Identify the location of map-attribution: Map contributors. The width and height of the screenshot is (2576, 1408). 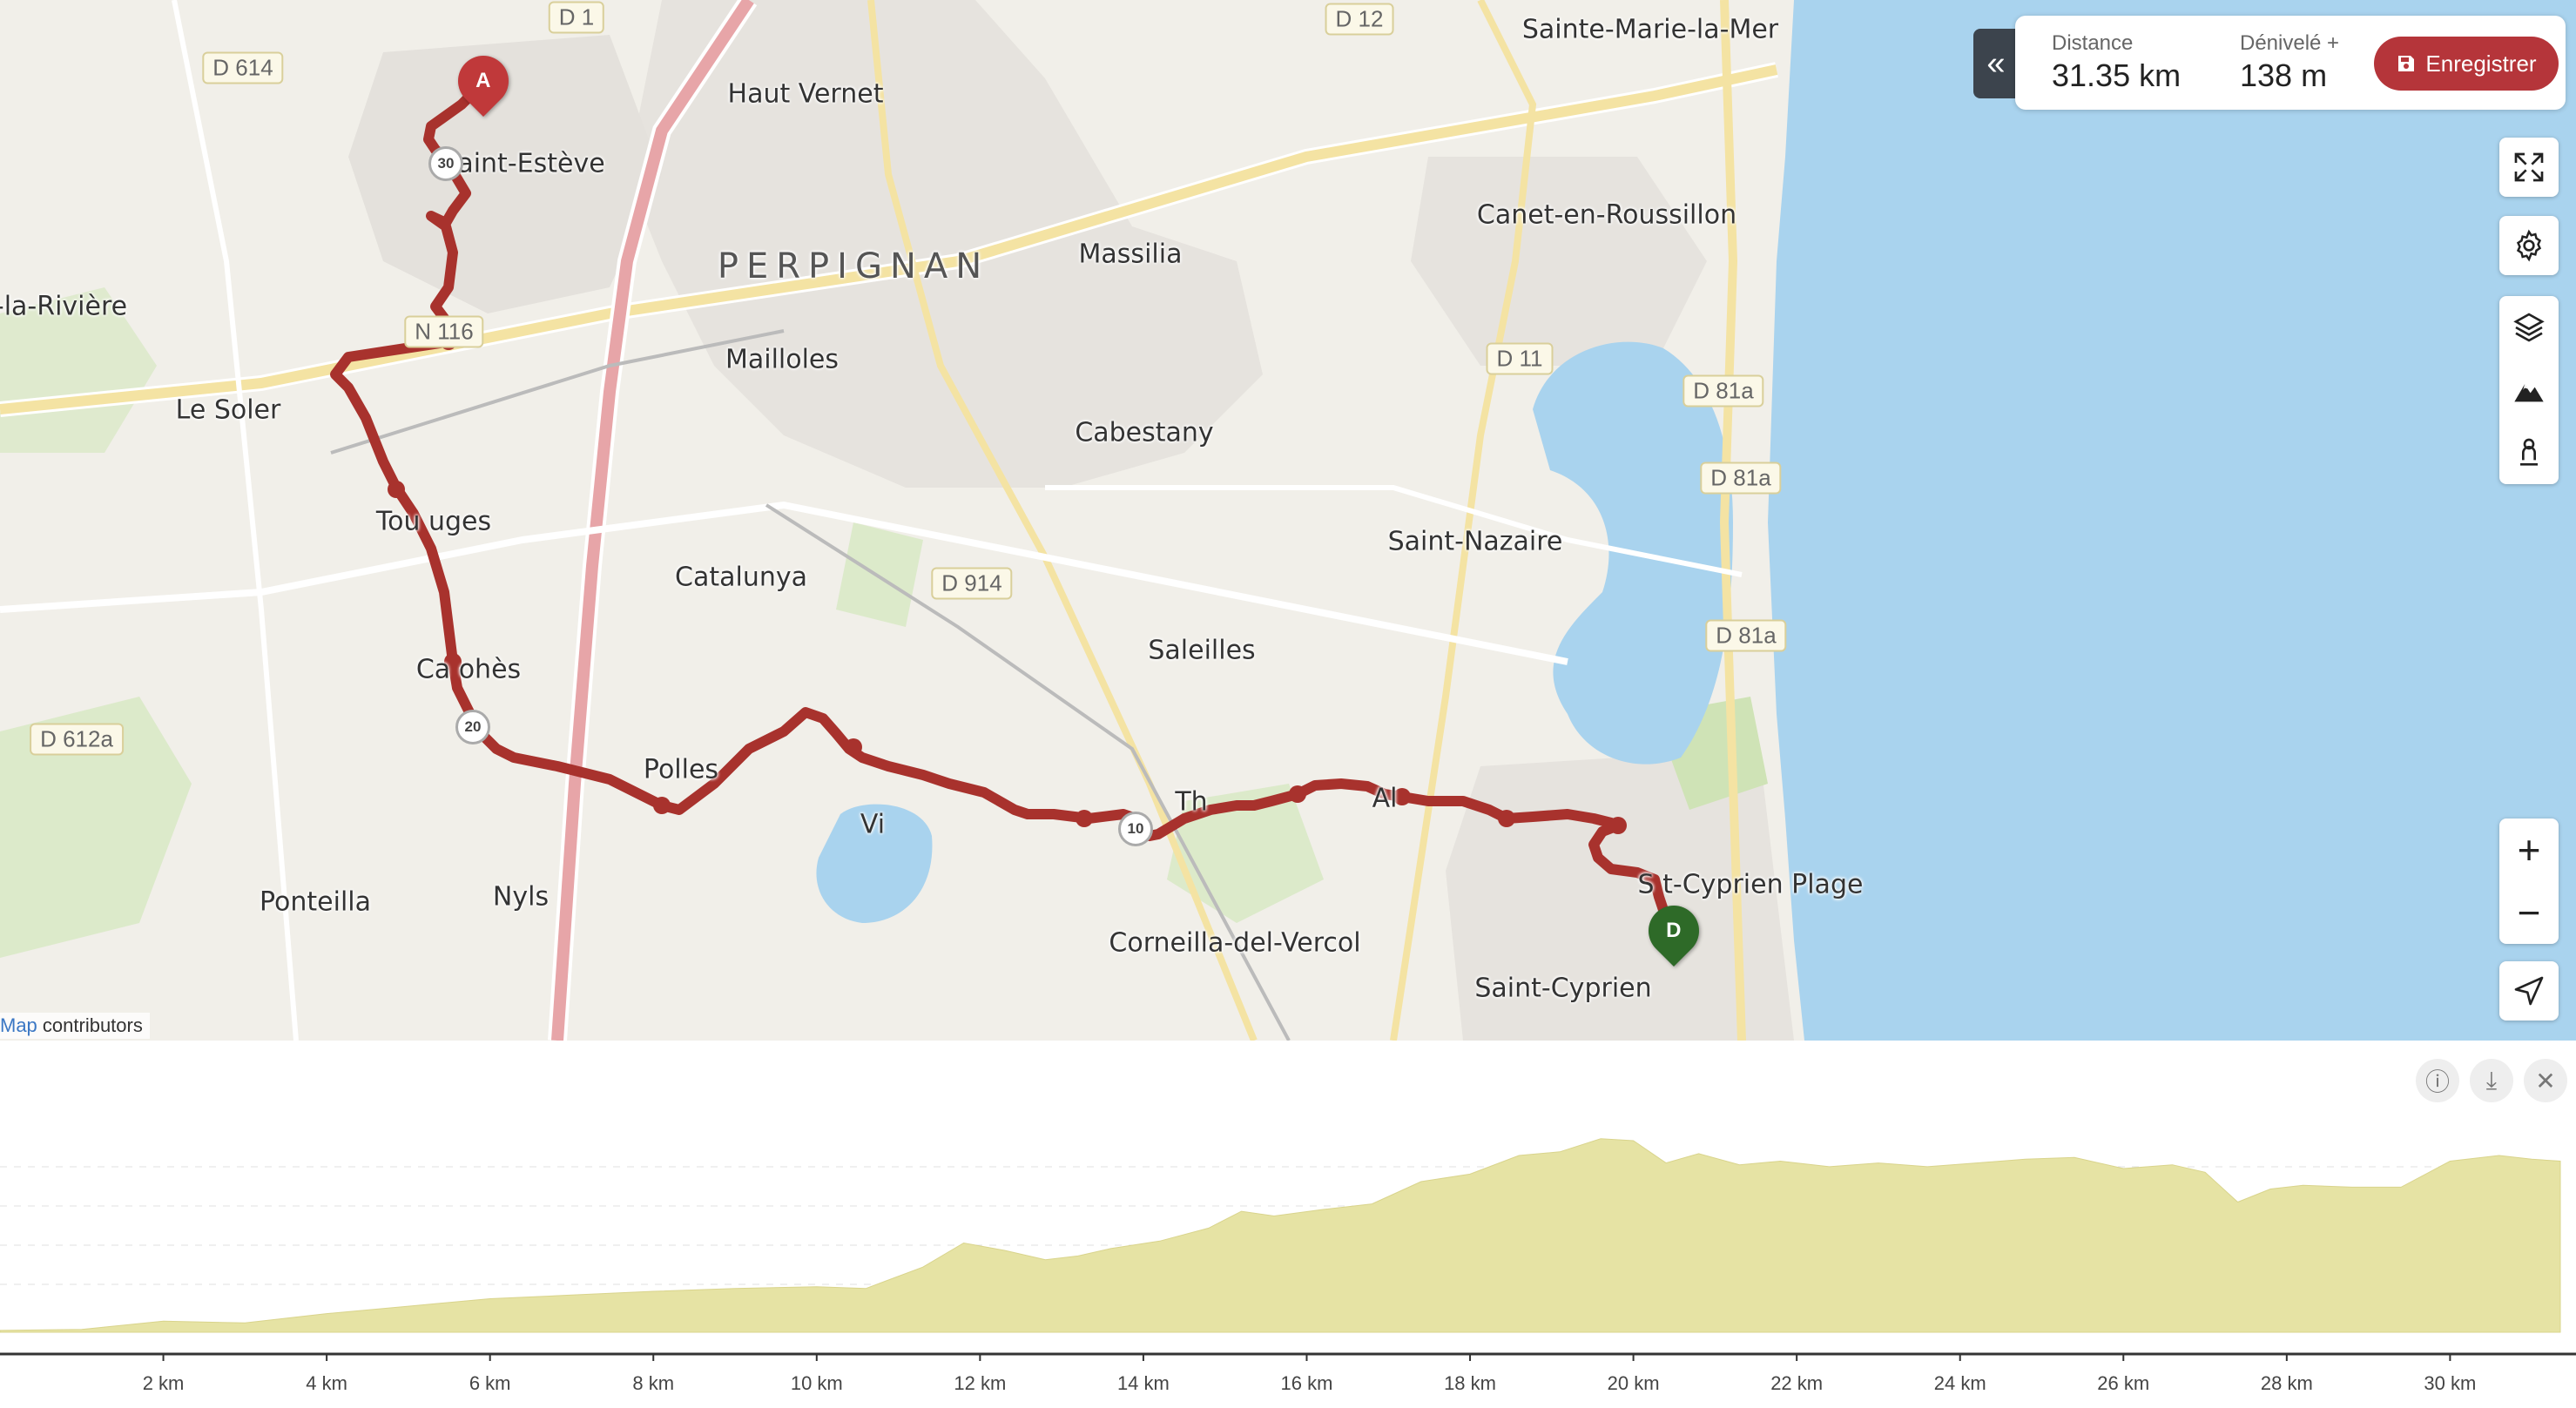
(75, 1026).